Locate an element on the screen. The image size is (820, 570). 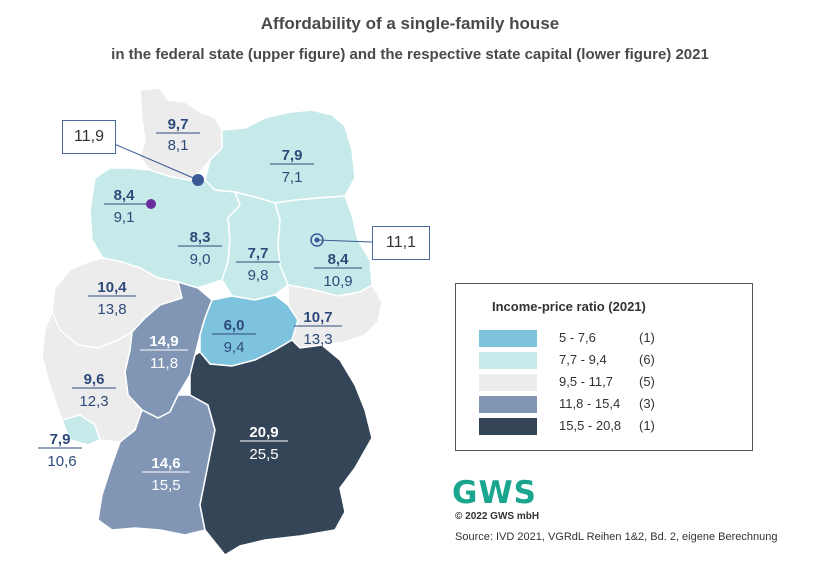
legend-row: 15,5 - 20,8 (1) is located at coordinates (609, 426).